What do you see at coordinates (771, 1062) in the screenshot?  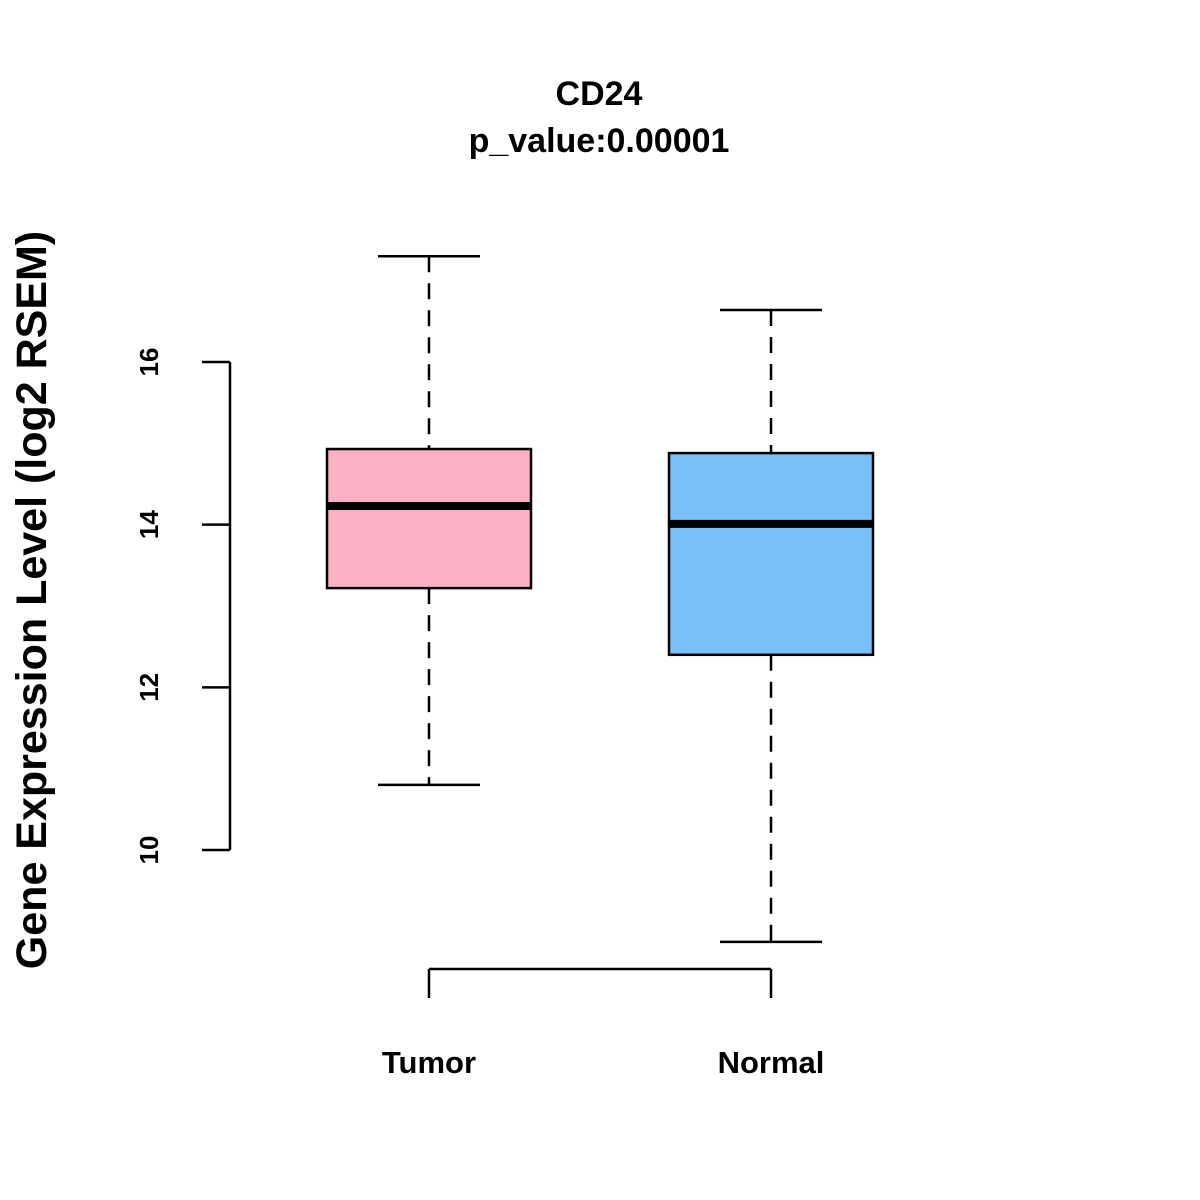 I see `x-tick-label: Normal` at bounding box center [771, 1062].